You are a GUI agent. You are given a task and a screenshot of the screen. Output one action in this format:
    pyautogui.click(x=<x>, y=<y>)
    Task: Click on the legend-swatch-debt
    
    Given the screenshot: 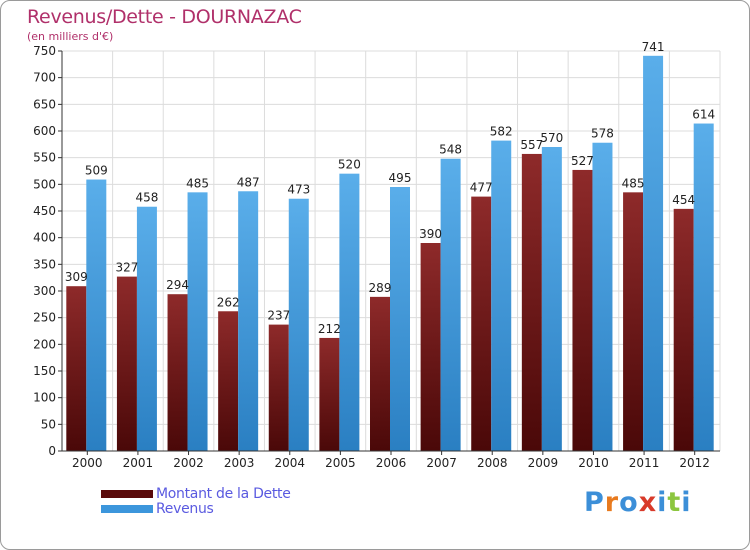 What is the action you would take?
    pyautogui.click(x=127, y=494)
    